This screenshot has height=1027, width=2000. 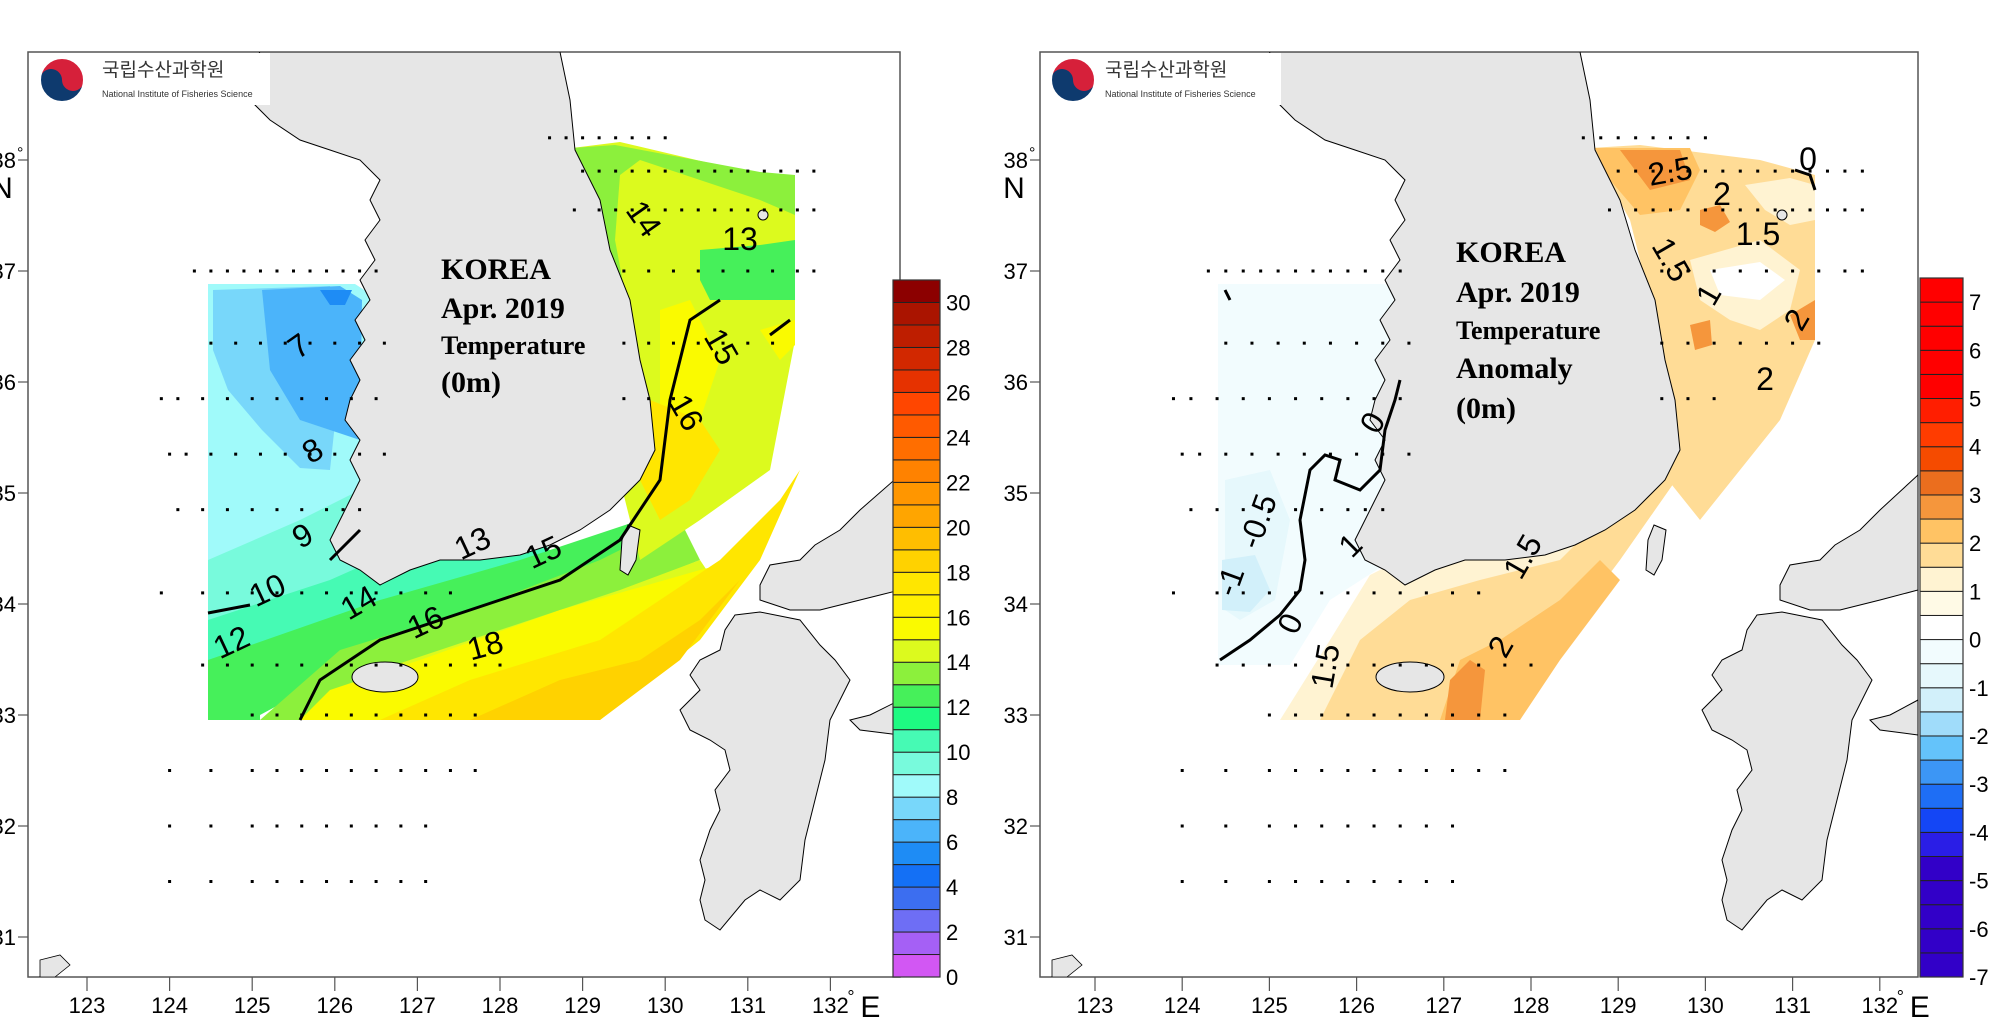 I want to click on x-tick-label: 123, so click(x=1095, y=1005).